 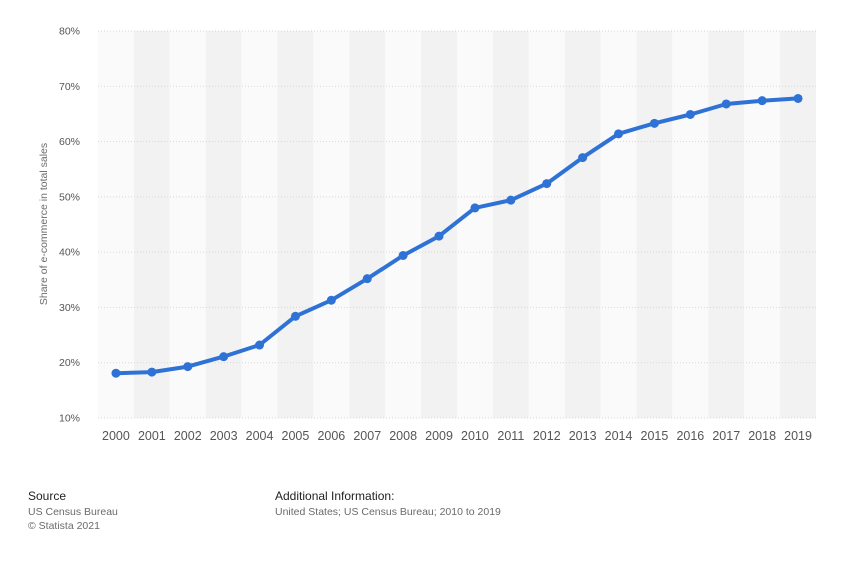 What do you see at coordinates (726, 436) in the screenshot?
I see `x-tick-label: 2017` at bounding box center [726, 436].